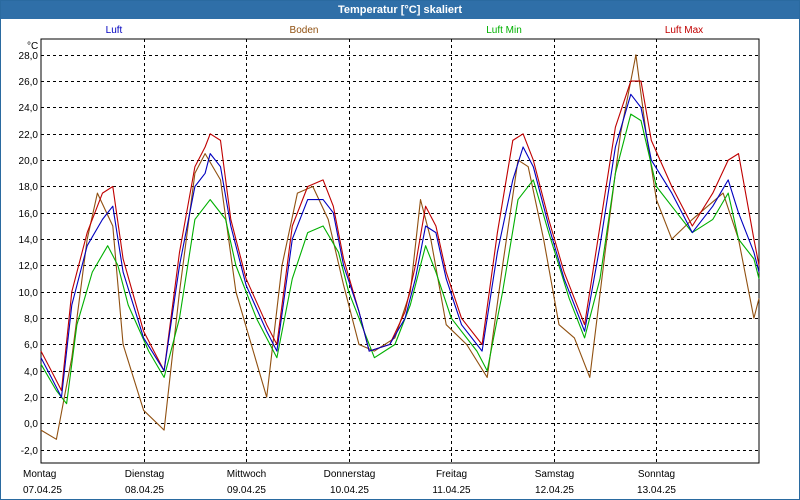 This screenshot has width=800, height=500. I want to click on x-tick-day: Freitag, so click(451, 474).